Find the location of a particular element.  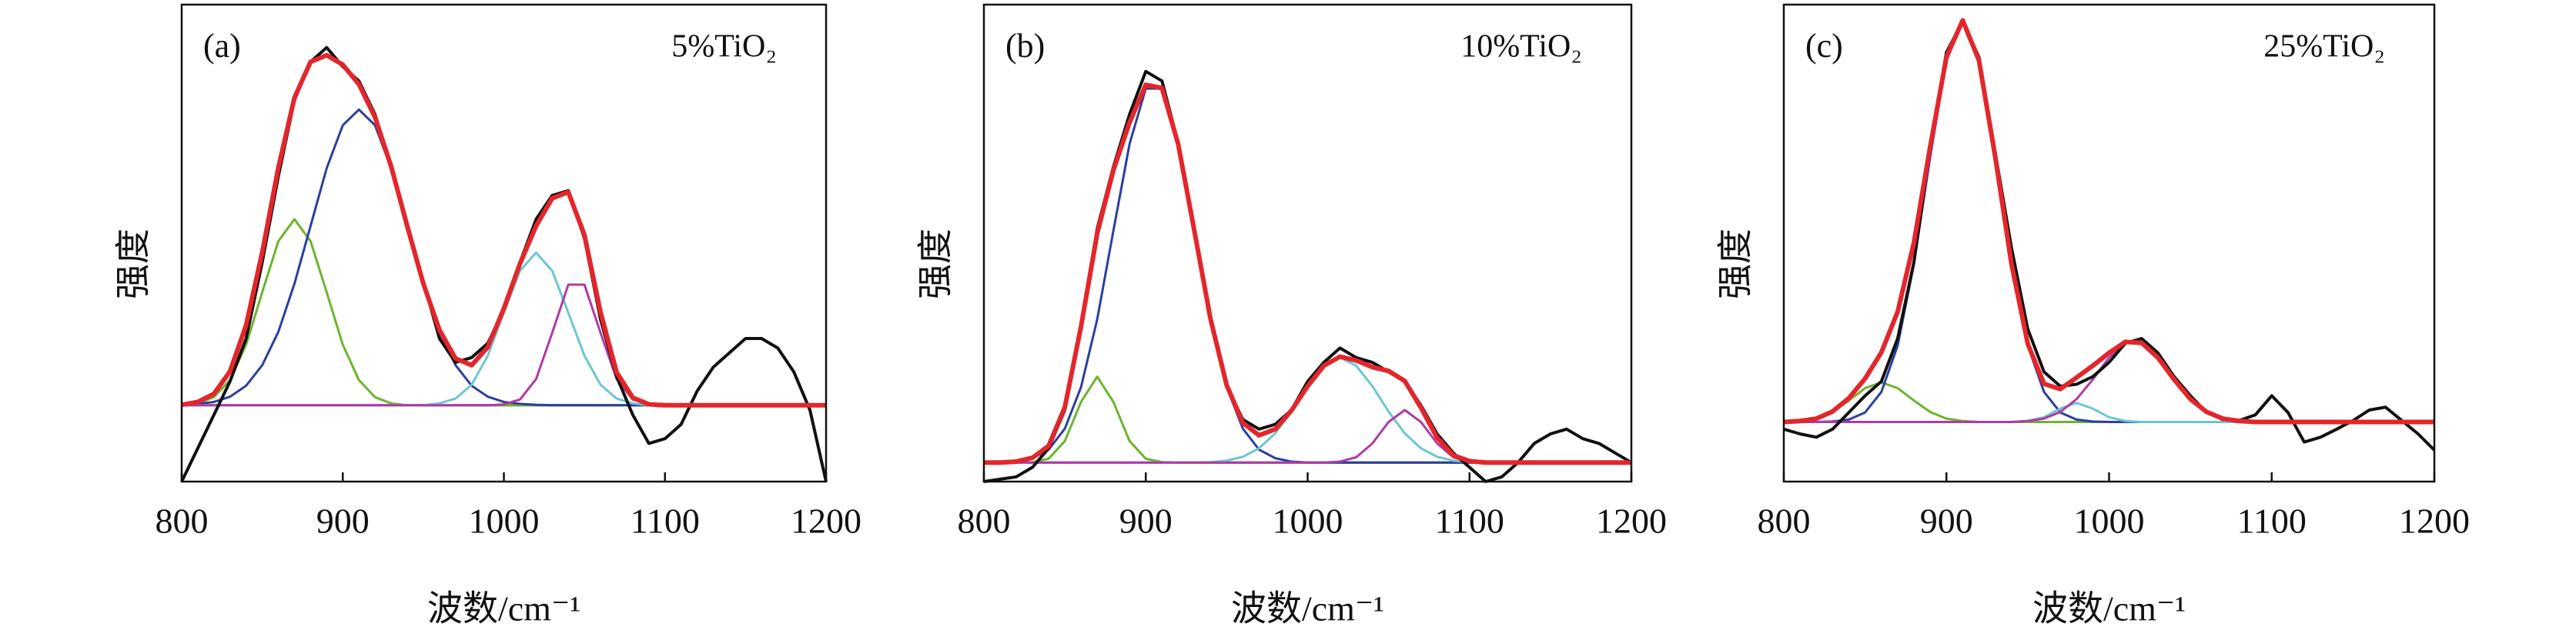

annotation: 10%TiO₂ is located at coordinates (1521, 47).